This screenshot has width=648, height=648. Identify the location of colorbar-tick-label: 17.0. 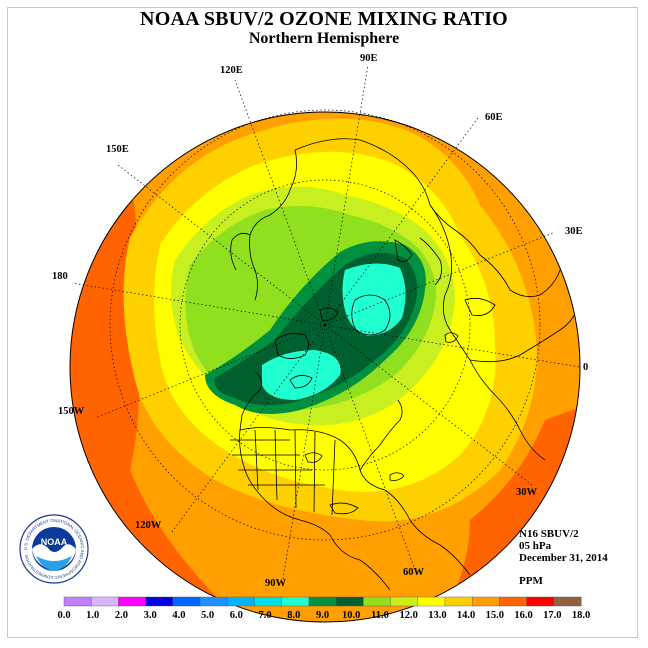
(552, 615).